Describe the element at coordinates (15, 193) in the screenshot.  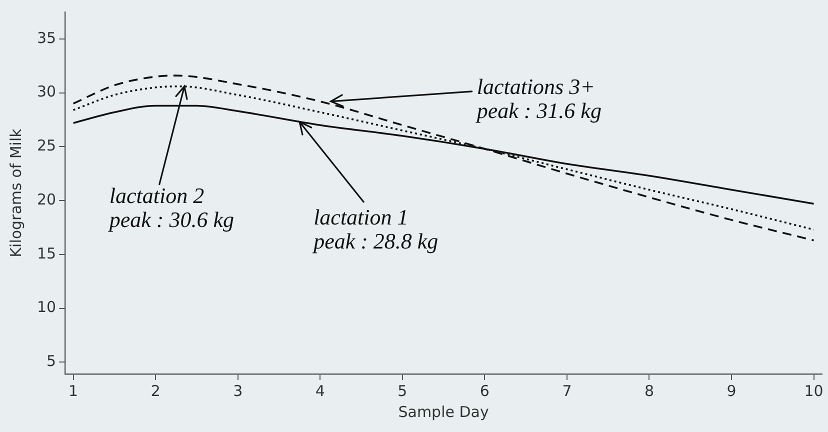
I see `y-axis-title: Kilograms of Milk` at that location.